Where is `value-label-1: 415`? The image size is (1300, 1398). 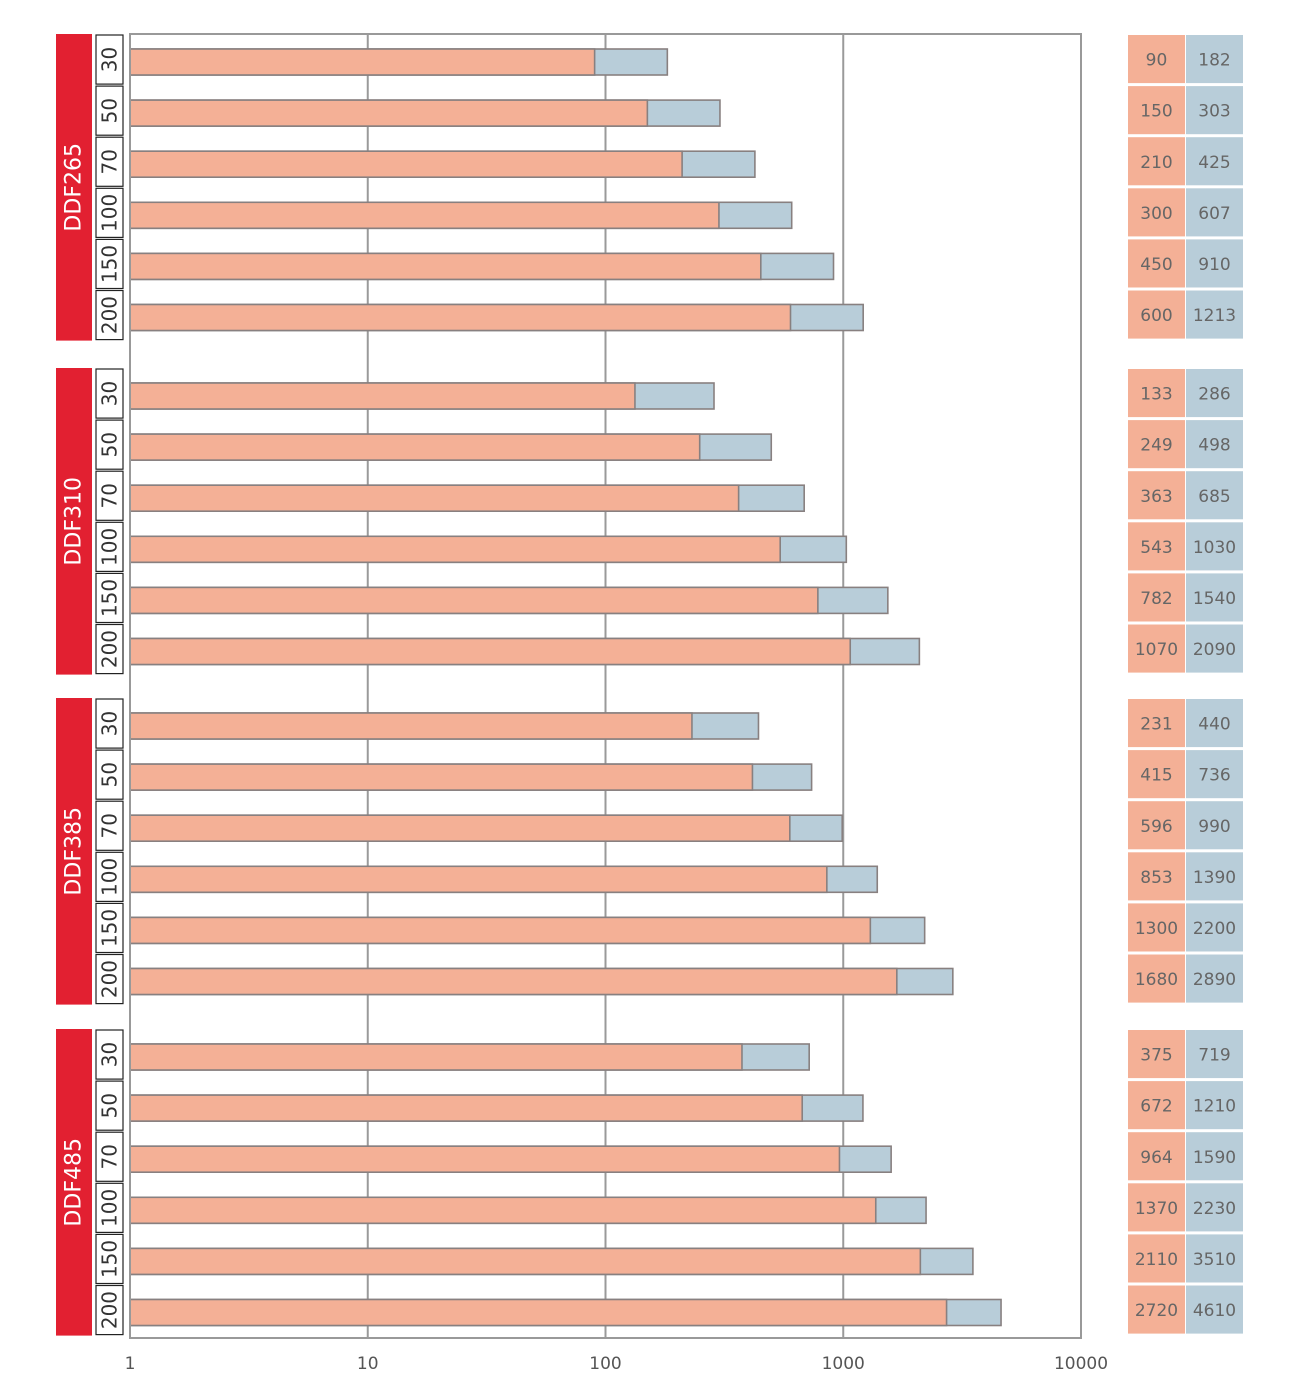 value-label-1: 415 is located at coordinates (1156, 776).